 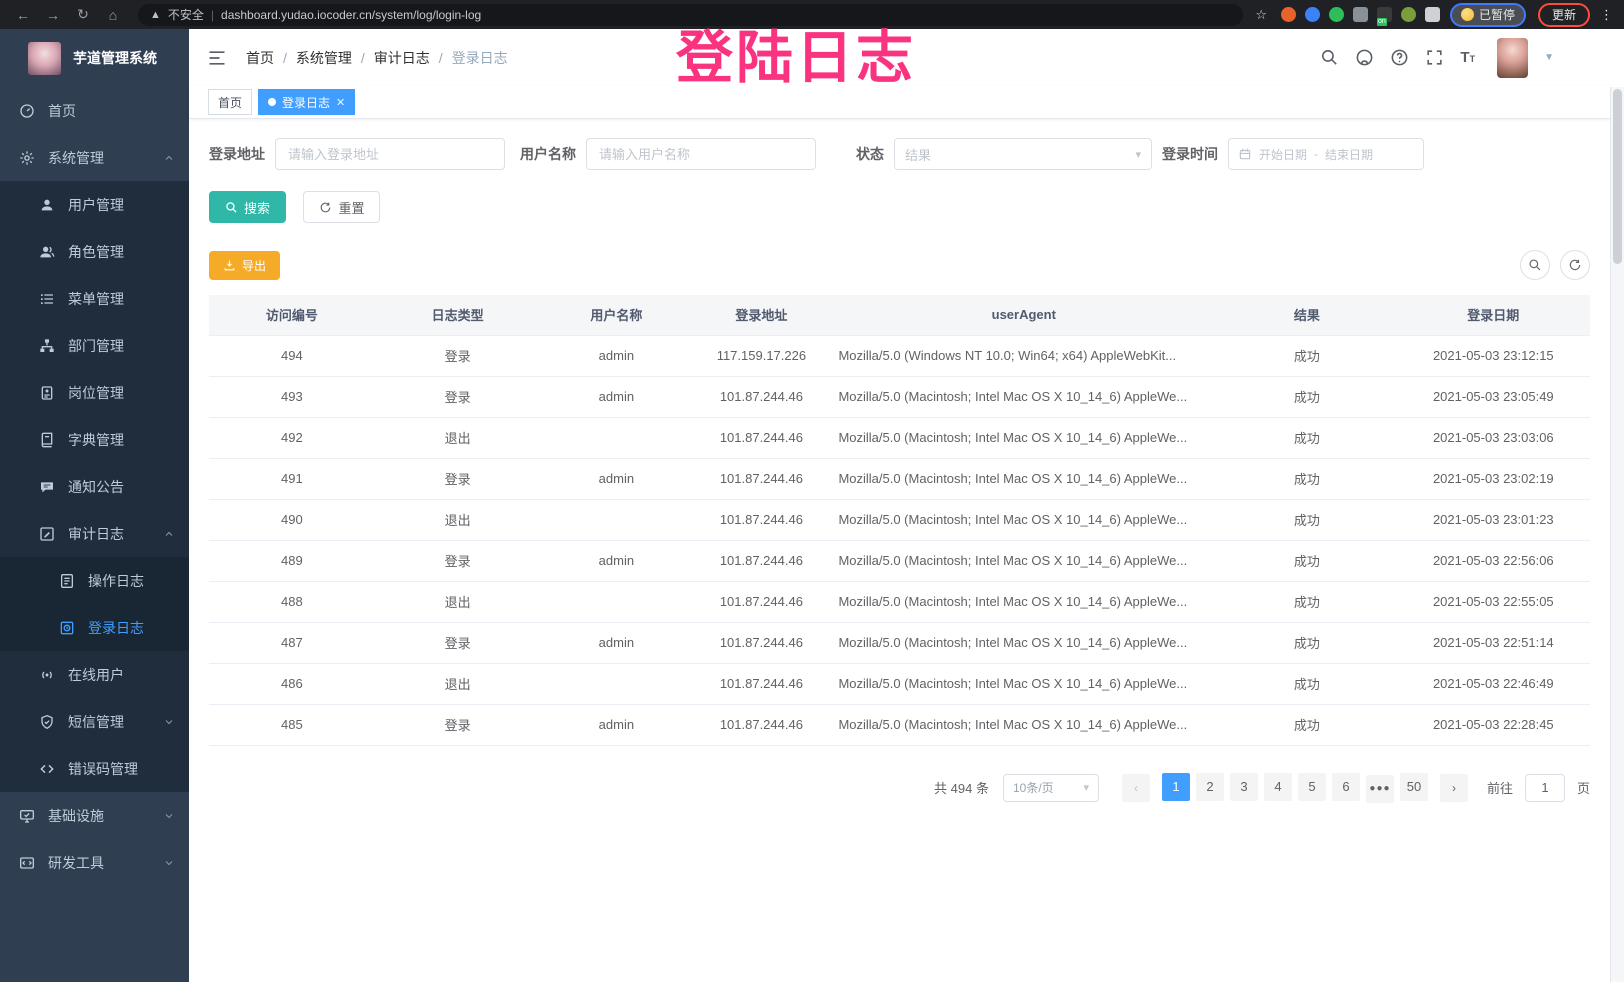 I want to click on sidebar-item-4: 菜单管理, so click(x=94, y=298).